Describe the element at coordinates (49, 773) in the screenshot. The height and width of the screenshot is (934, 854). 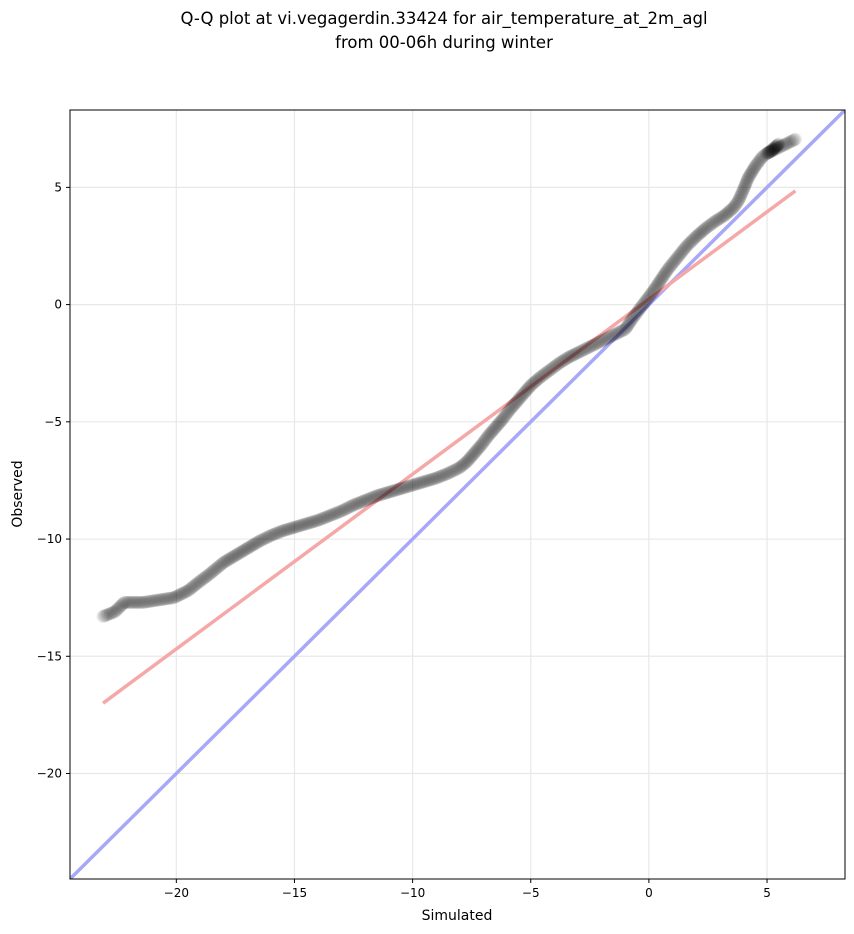
I see `y-tick-label: −20` at that location.